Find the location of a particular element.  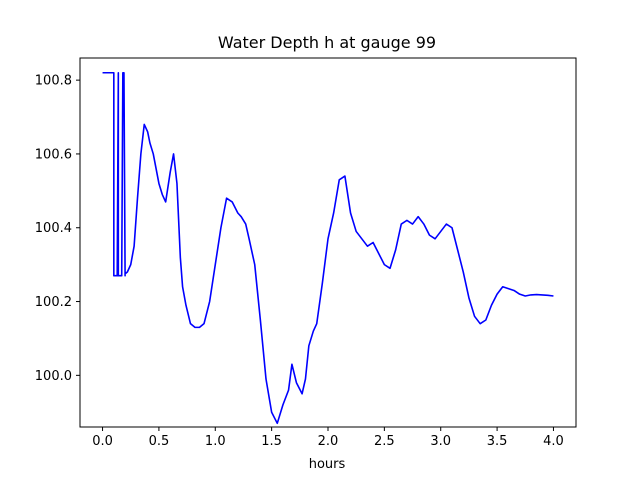

x-tick-label: 0.0 is located at coordinates (102, 441).